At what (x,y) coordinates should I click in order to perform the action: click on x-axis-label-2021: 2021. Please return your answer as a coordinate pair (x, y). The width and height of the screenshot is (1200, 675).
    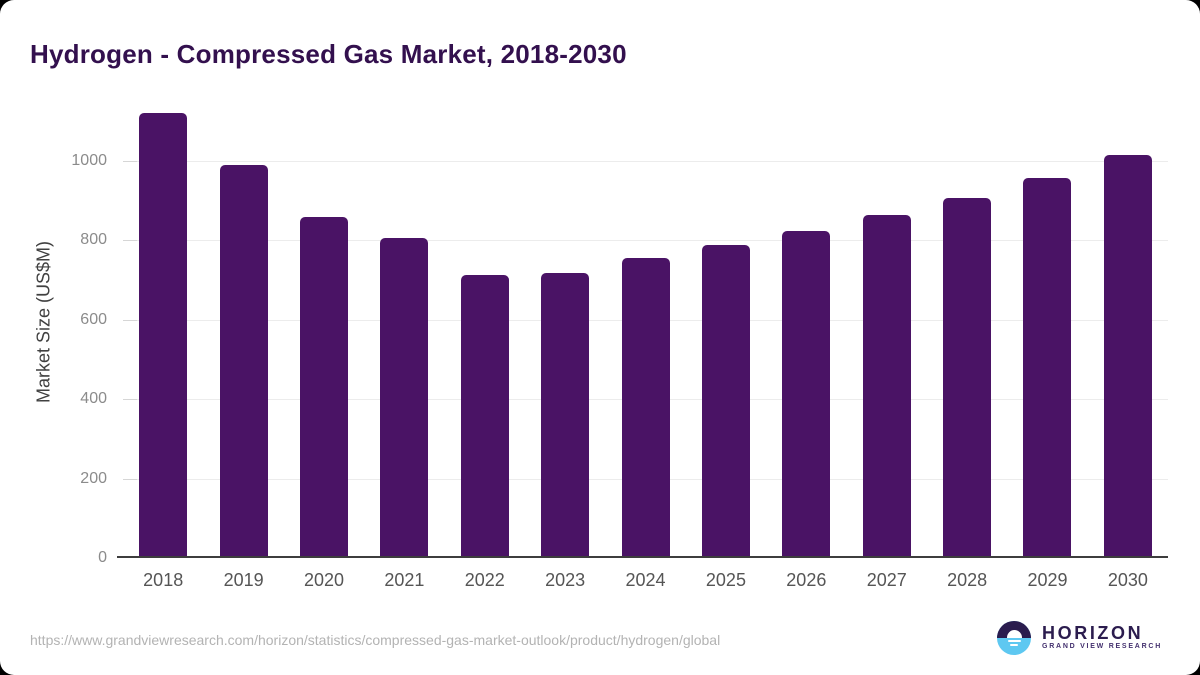
    Looking at the image, I should click on (404, 580).